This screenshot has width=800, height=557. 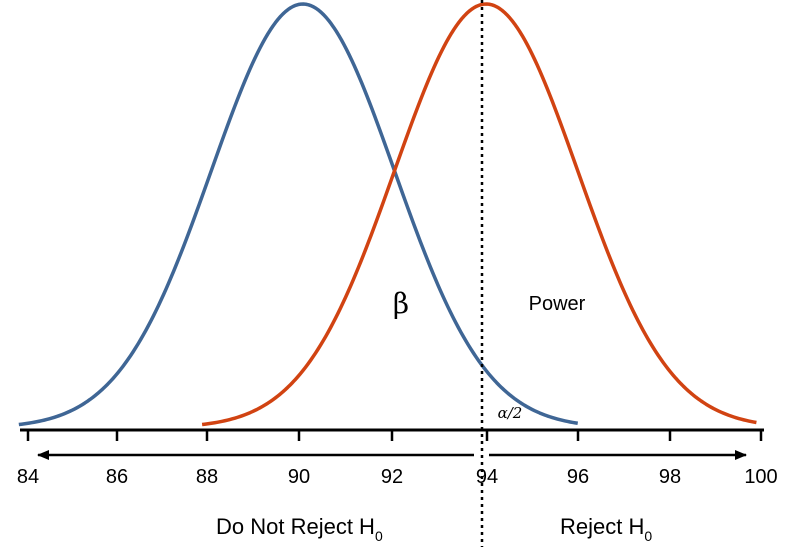 What do you see at coordinates (670, 477) in the screenshot?
I see `tick-label-98: 98` at bounding box center [670, 477].